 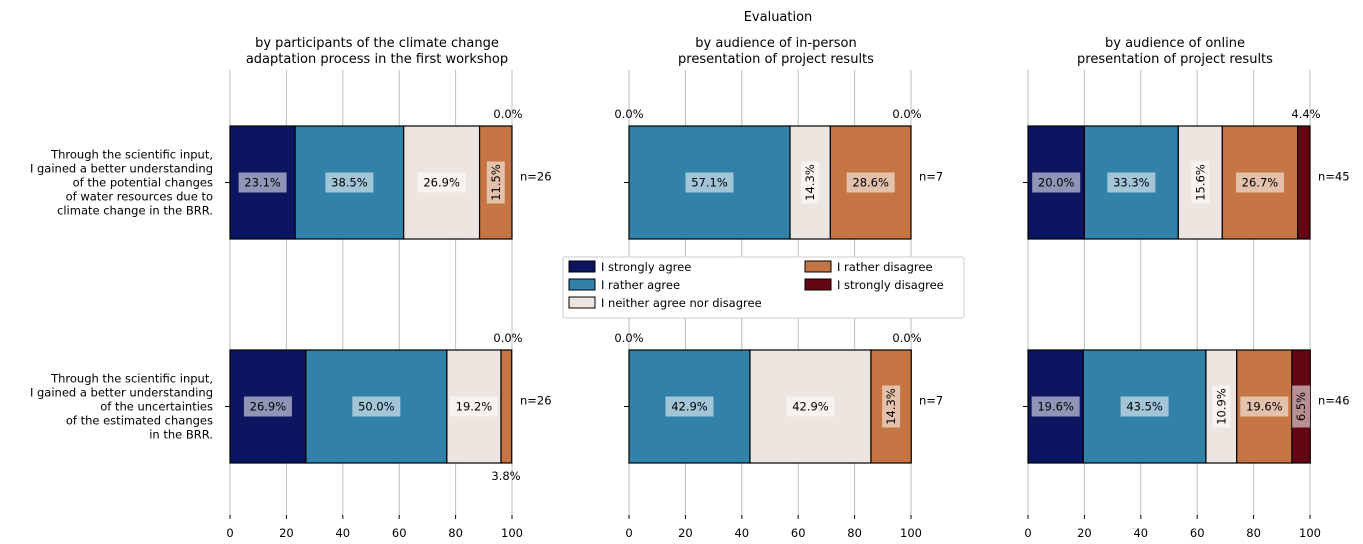 I want to click on panel-subtitle: by participants of the climate change, so click(x=377, y=43).